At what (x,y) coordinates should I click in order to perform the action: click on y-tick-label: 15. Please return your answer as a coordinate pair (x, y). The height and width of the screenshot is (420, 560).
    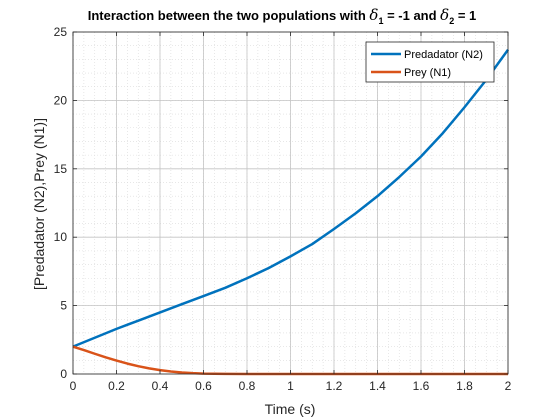
    Looking at the image, I should click on (61, 169).